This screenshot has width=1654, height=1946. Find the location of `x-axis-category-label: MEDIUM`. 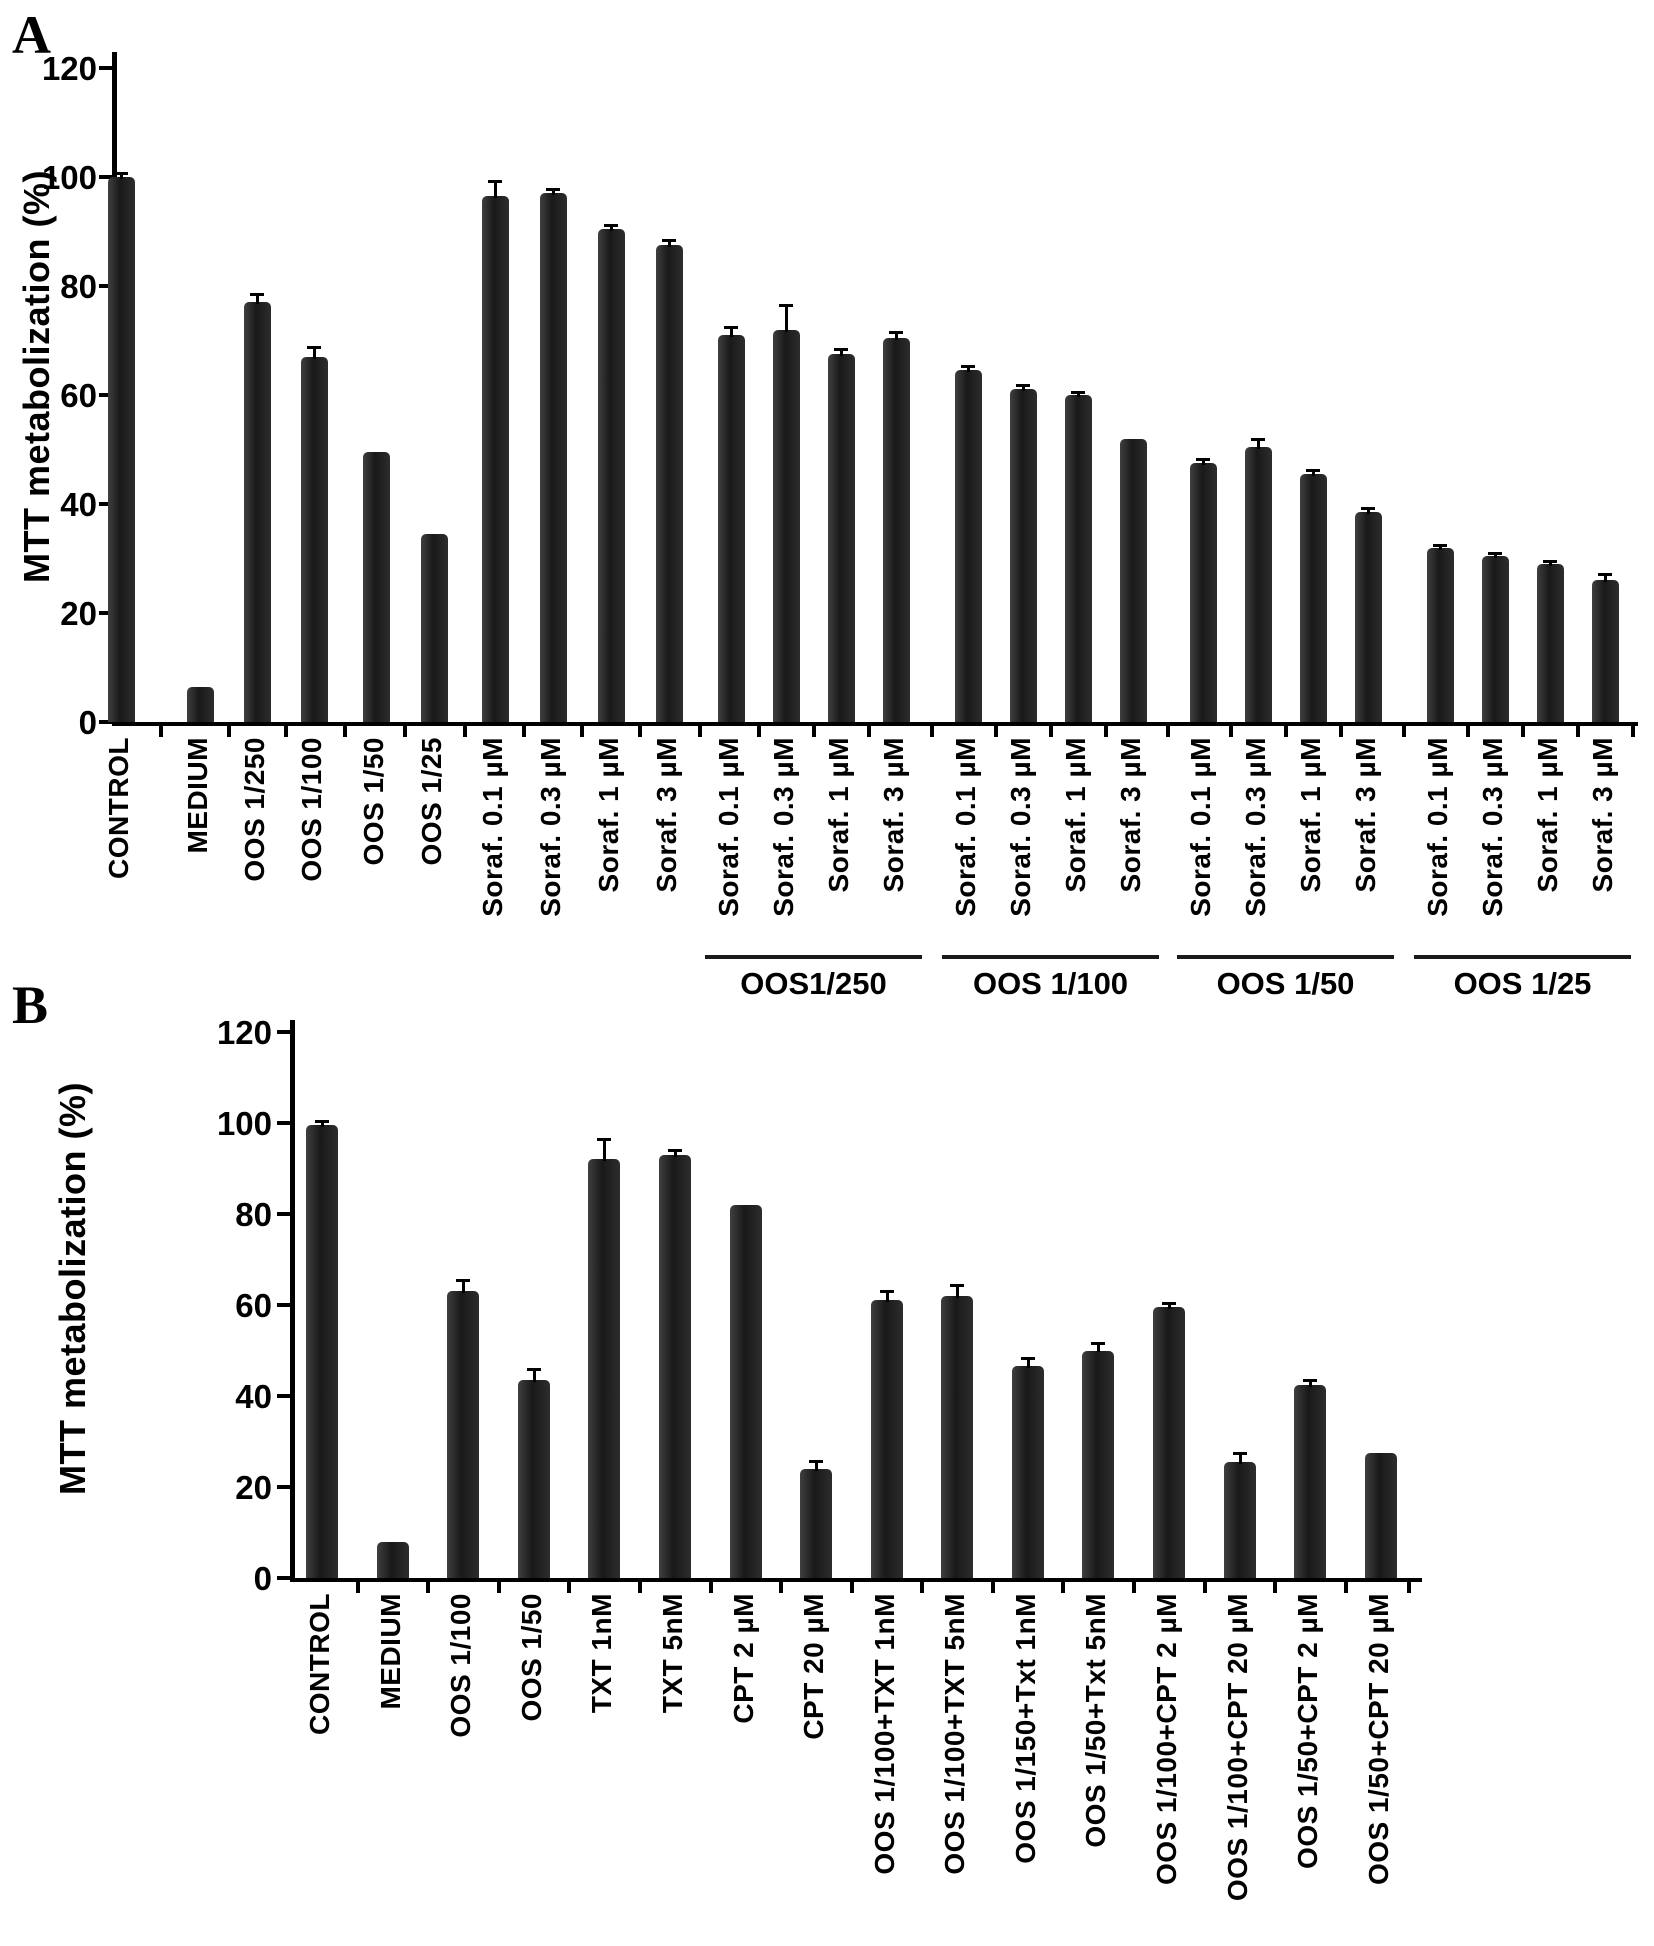

x-axis-category-label: MEDIUM is located at coordinates (390, 1651).